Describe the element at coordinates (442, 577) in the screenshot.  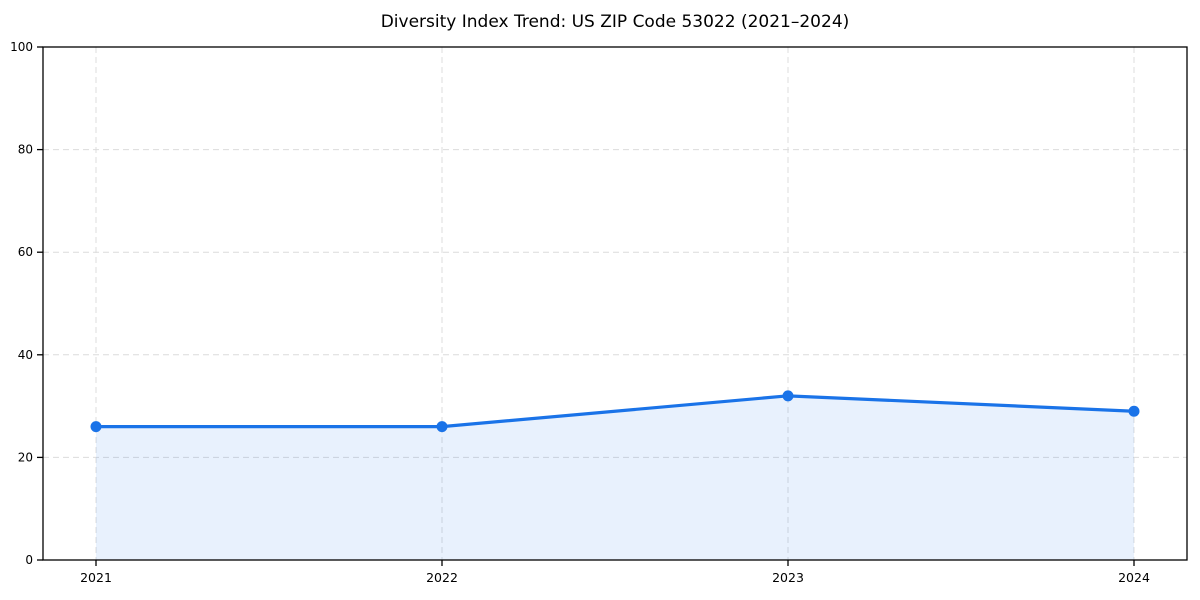
I see `x-tick-label: 2022` at that location.